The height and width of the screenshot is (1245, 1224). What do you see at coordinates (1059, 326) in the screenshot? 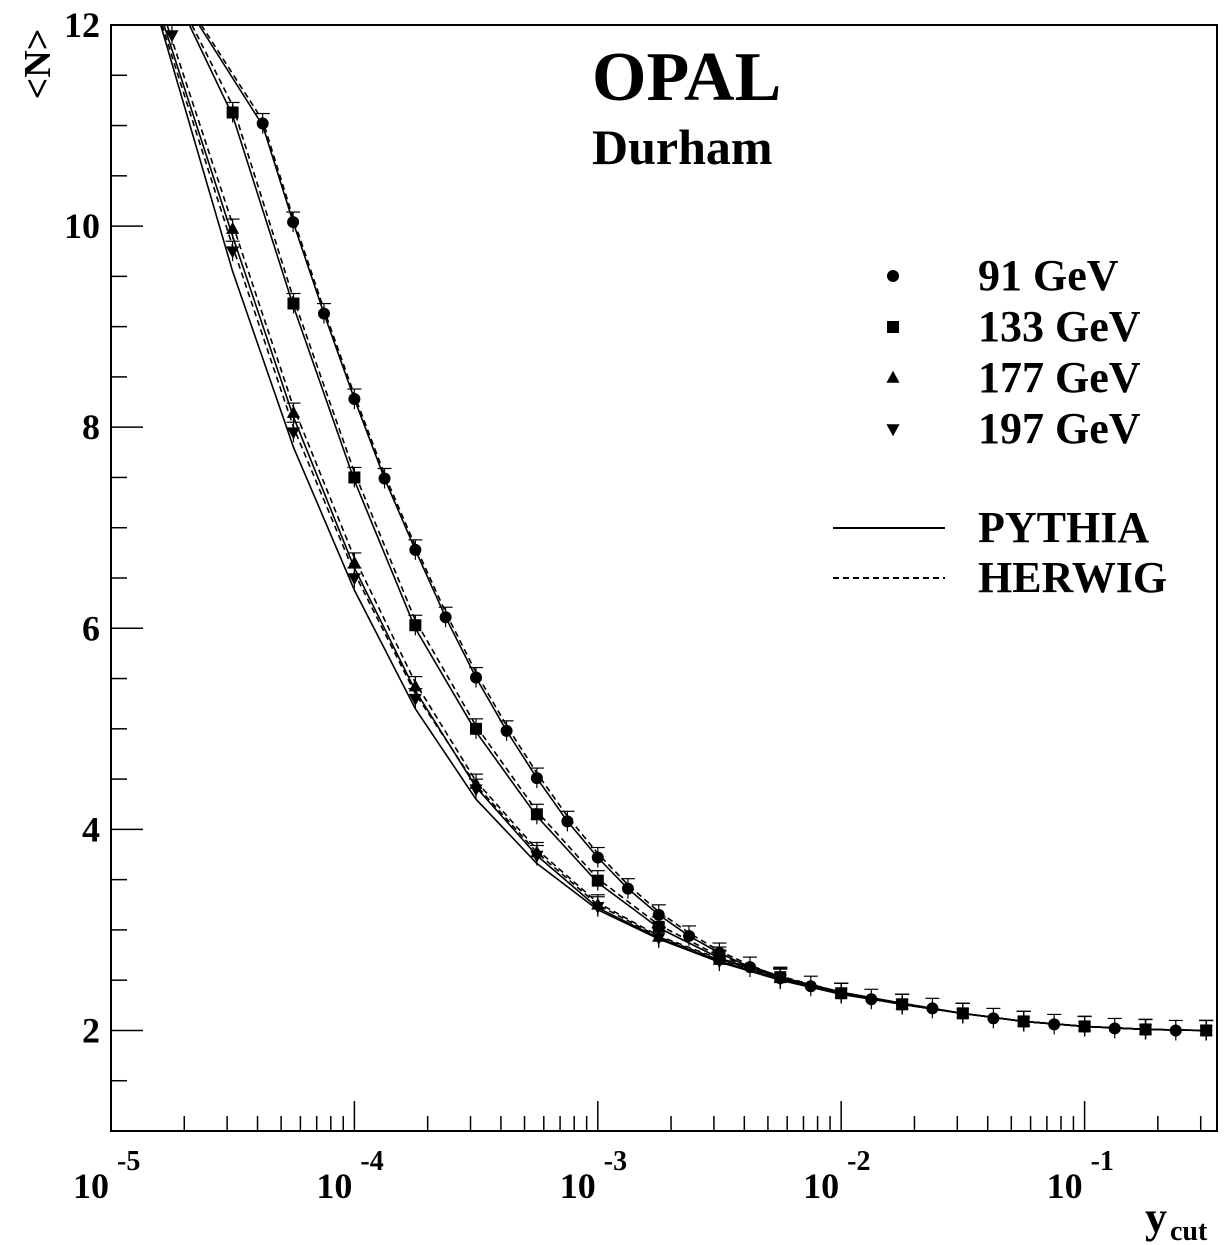
I see `legend-label: 133 GeV` at bounding box center [1059, 326].